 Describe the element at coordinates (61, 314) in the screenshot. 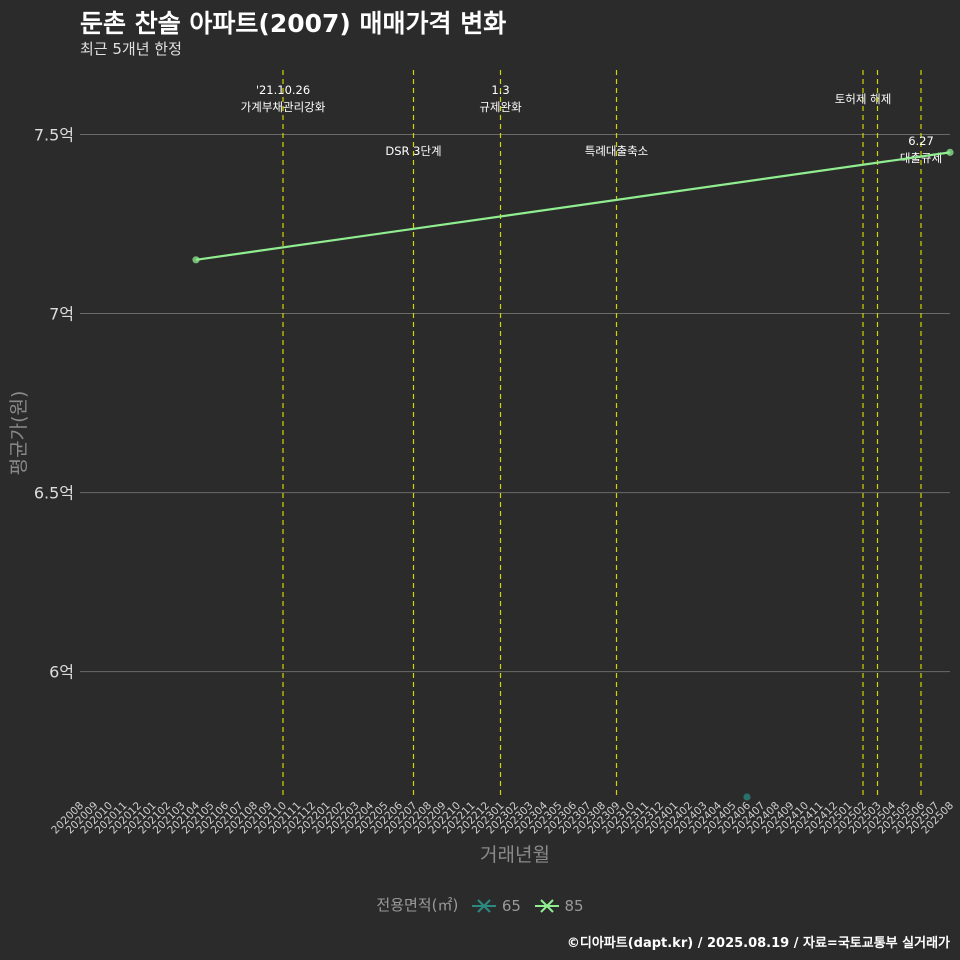

I see `y-tick-label: 7억` at that location.